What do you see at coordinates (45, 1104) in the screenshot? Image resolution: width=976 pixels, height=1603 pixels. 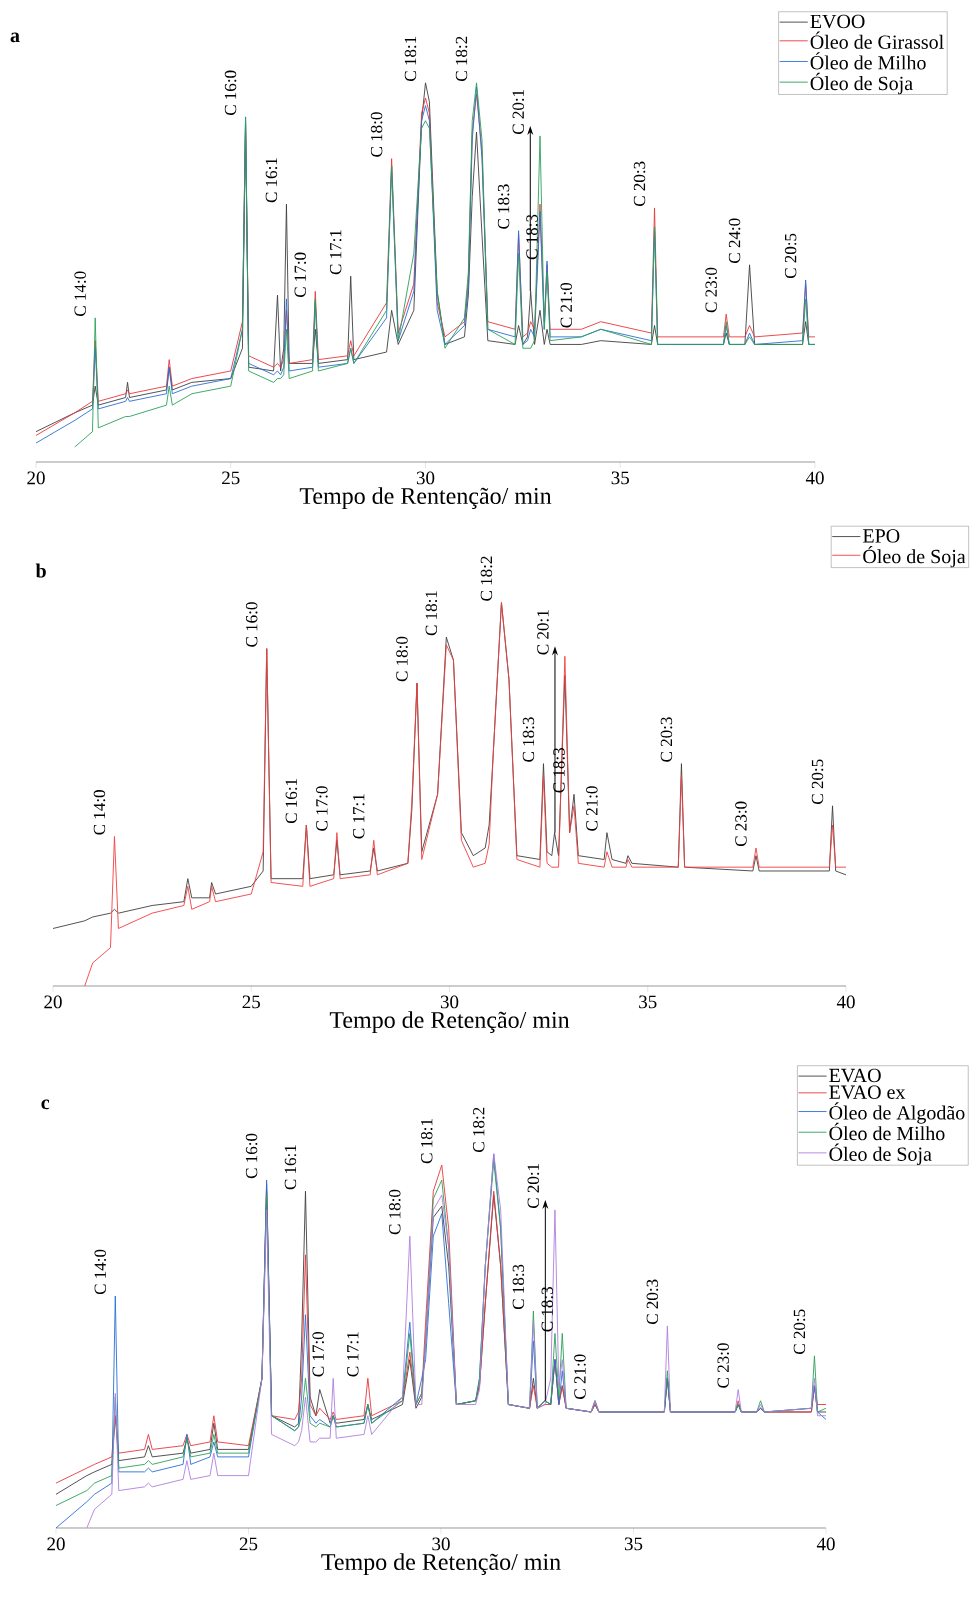 I see `chart-title: c` at bounding box center [45, 1104].